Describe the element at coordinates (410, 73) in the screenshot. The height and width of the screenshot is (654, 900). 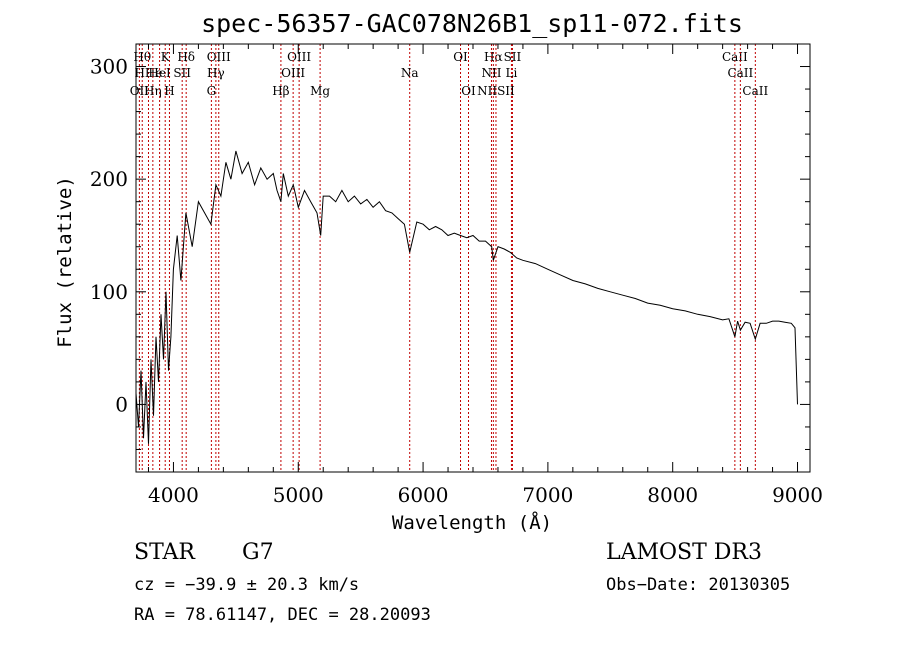
I see `spectral-line-label: Na` at that location.